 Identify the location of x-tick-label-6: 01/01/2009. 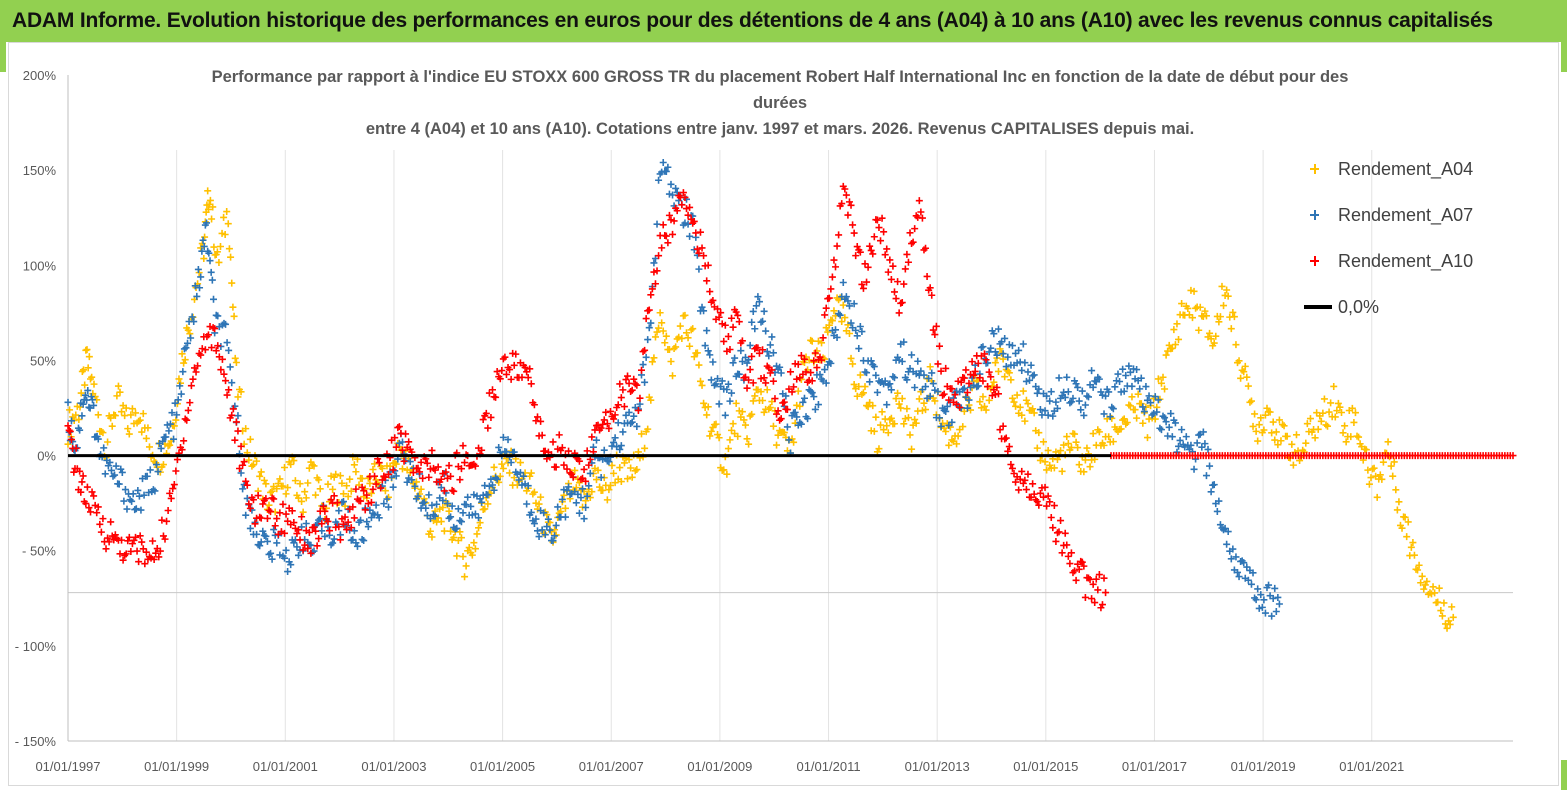
(719, 766).